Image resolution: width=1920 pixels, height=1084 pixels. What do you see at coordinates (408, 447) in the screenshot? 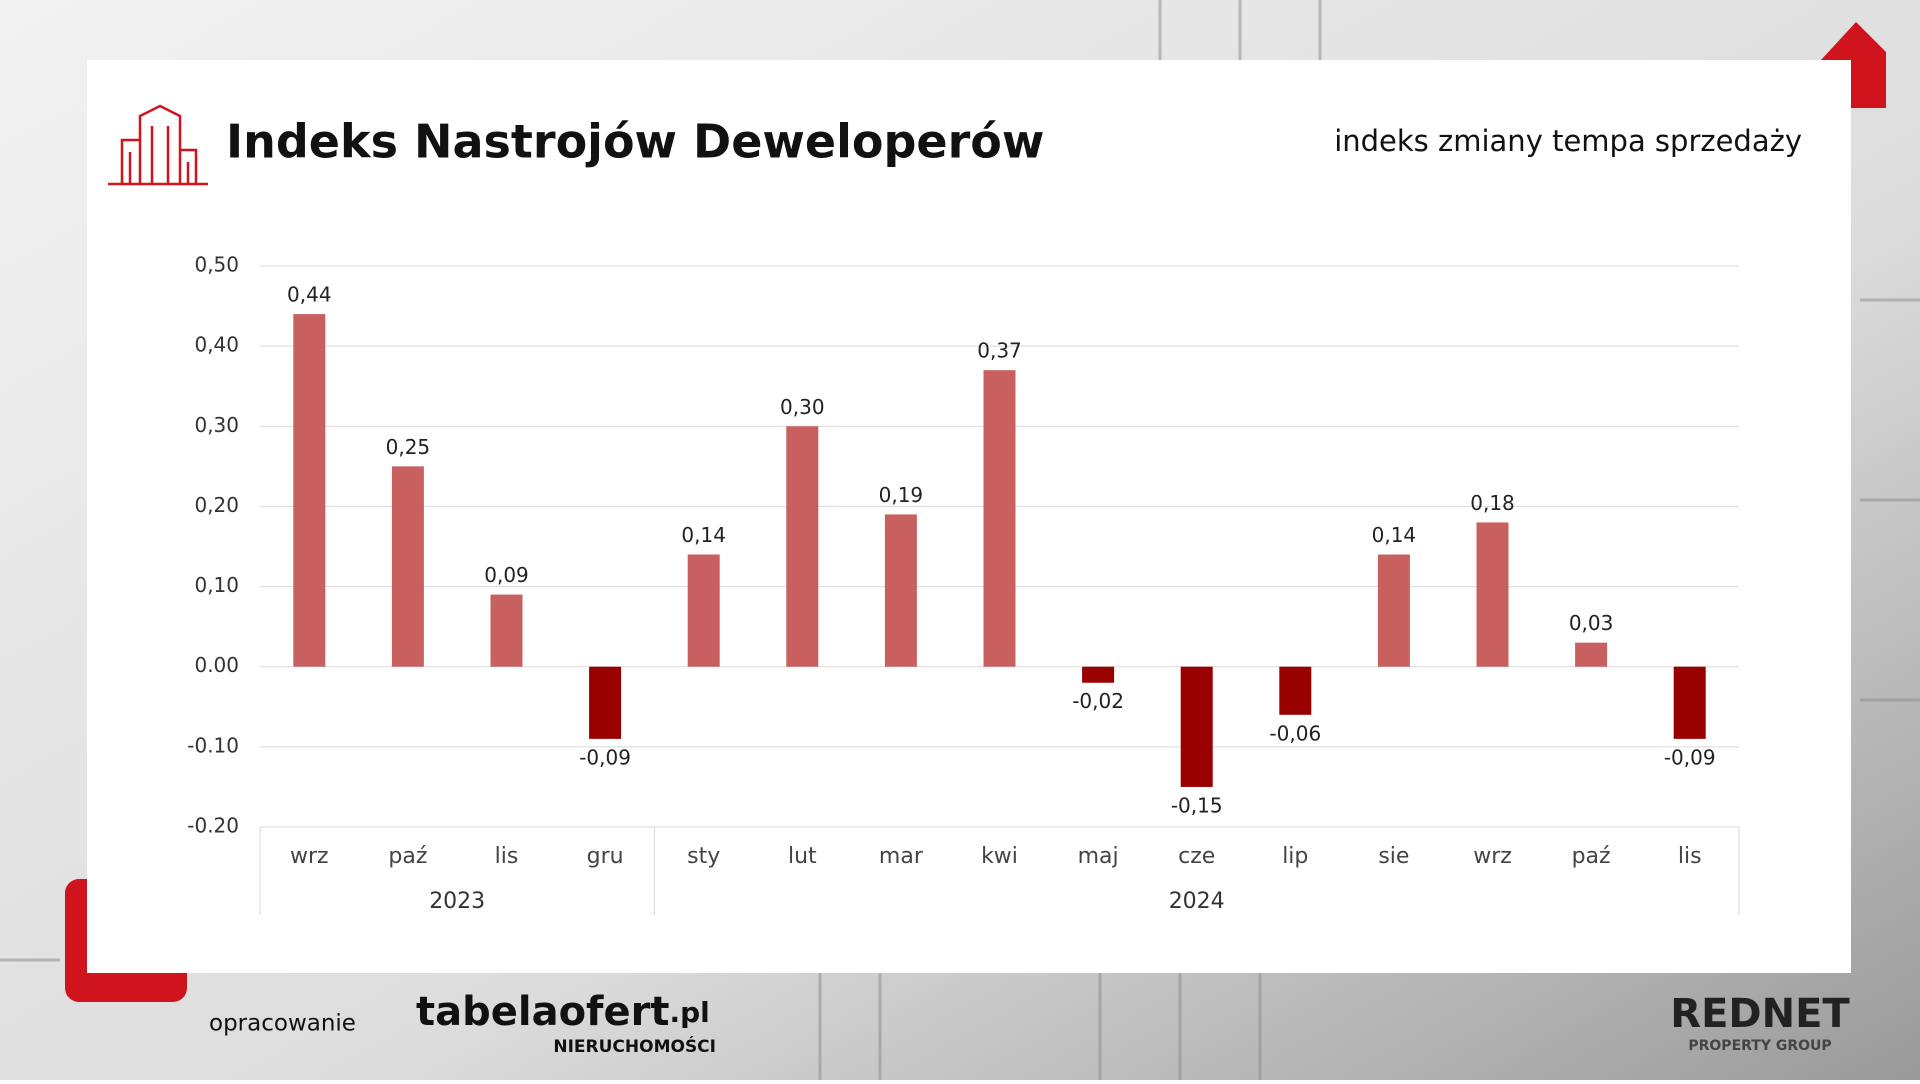
I see `value-label: 0,25` at bounding box center [408, 447].